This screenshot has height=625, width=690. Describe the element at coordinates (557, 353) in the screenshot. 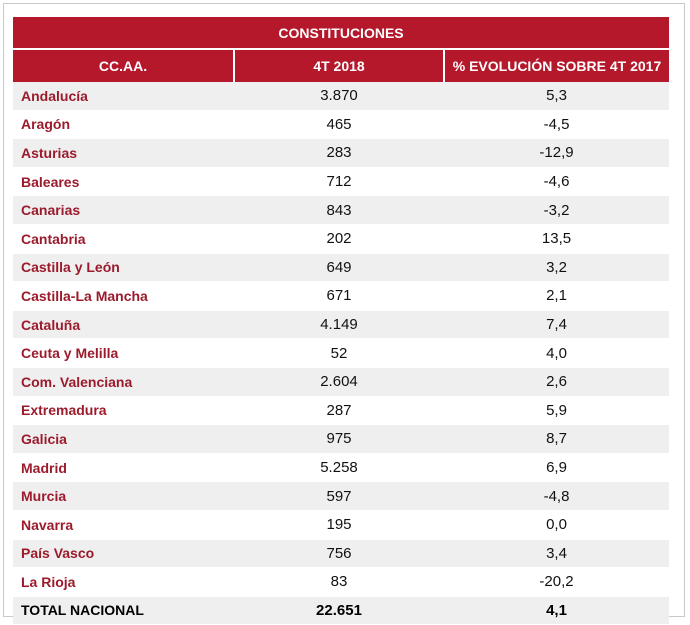

I see `value-cell: 4,0` at that location.